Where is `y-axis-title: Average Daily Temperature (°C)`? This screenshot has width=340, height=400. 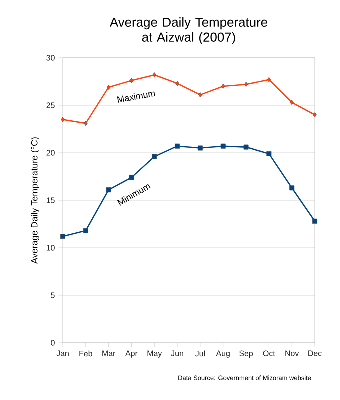
y-axis-title: Average Daily Temperature (°C) is located at coordinates (35, 201).